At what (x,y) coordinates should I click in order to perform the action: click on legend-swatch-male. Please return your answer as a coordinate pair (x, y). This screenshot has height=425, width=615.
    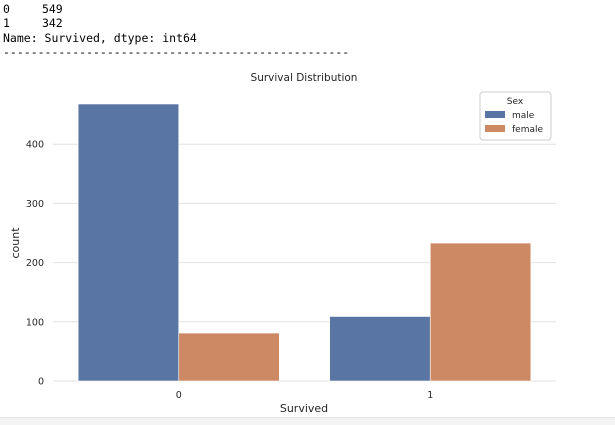
    Looking at the image, I should click on (495, 114).